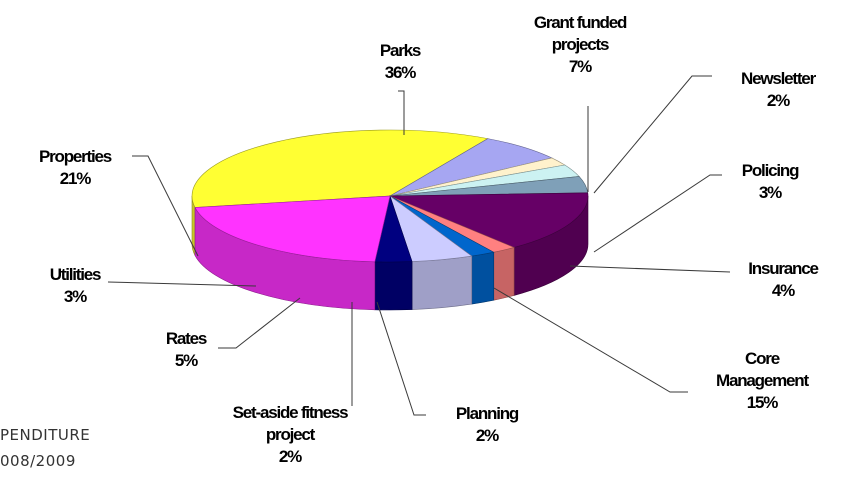 This screenshot has height=481, width=848. What do you see at coordinates (75, 178) in the screenshot?
I see `slice-percent: 21%` at bounding box center [75, 178].